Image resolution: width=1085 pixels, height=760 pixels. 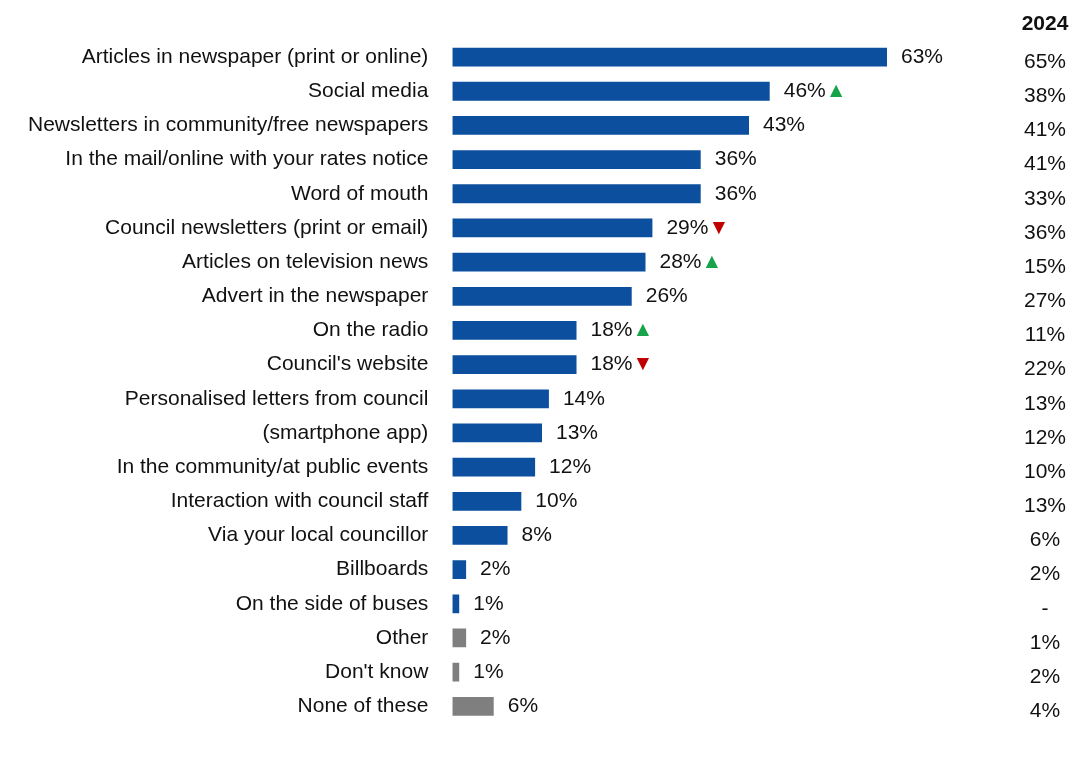 I want to click on y-tick-label: Council's website, so click(x=347, y=363).